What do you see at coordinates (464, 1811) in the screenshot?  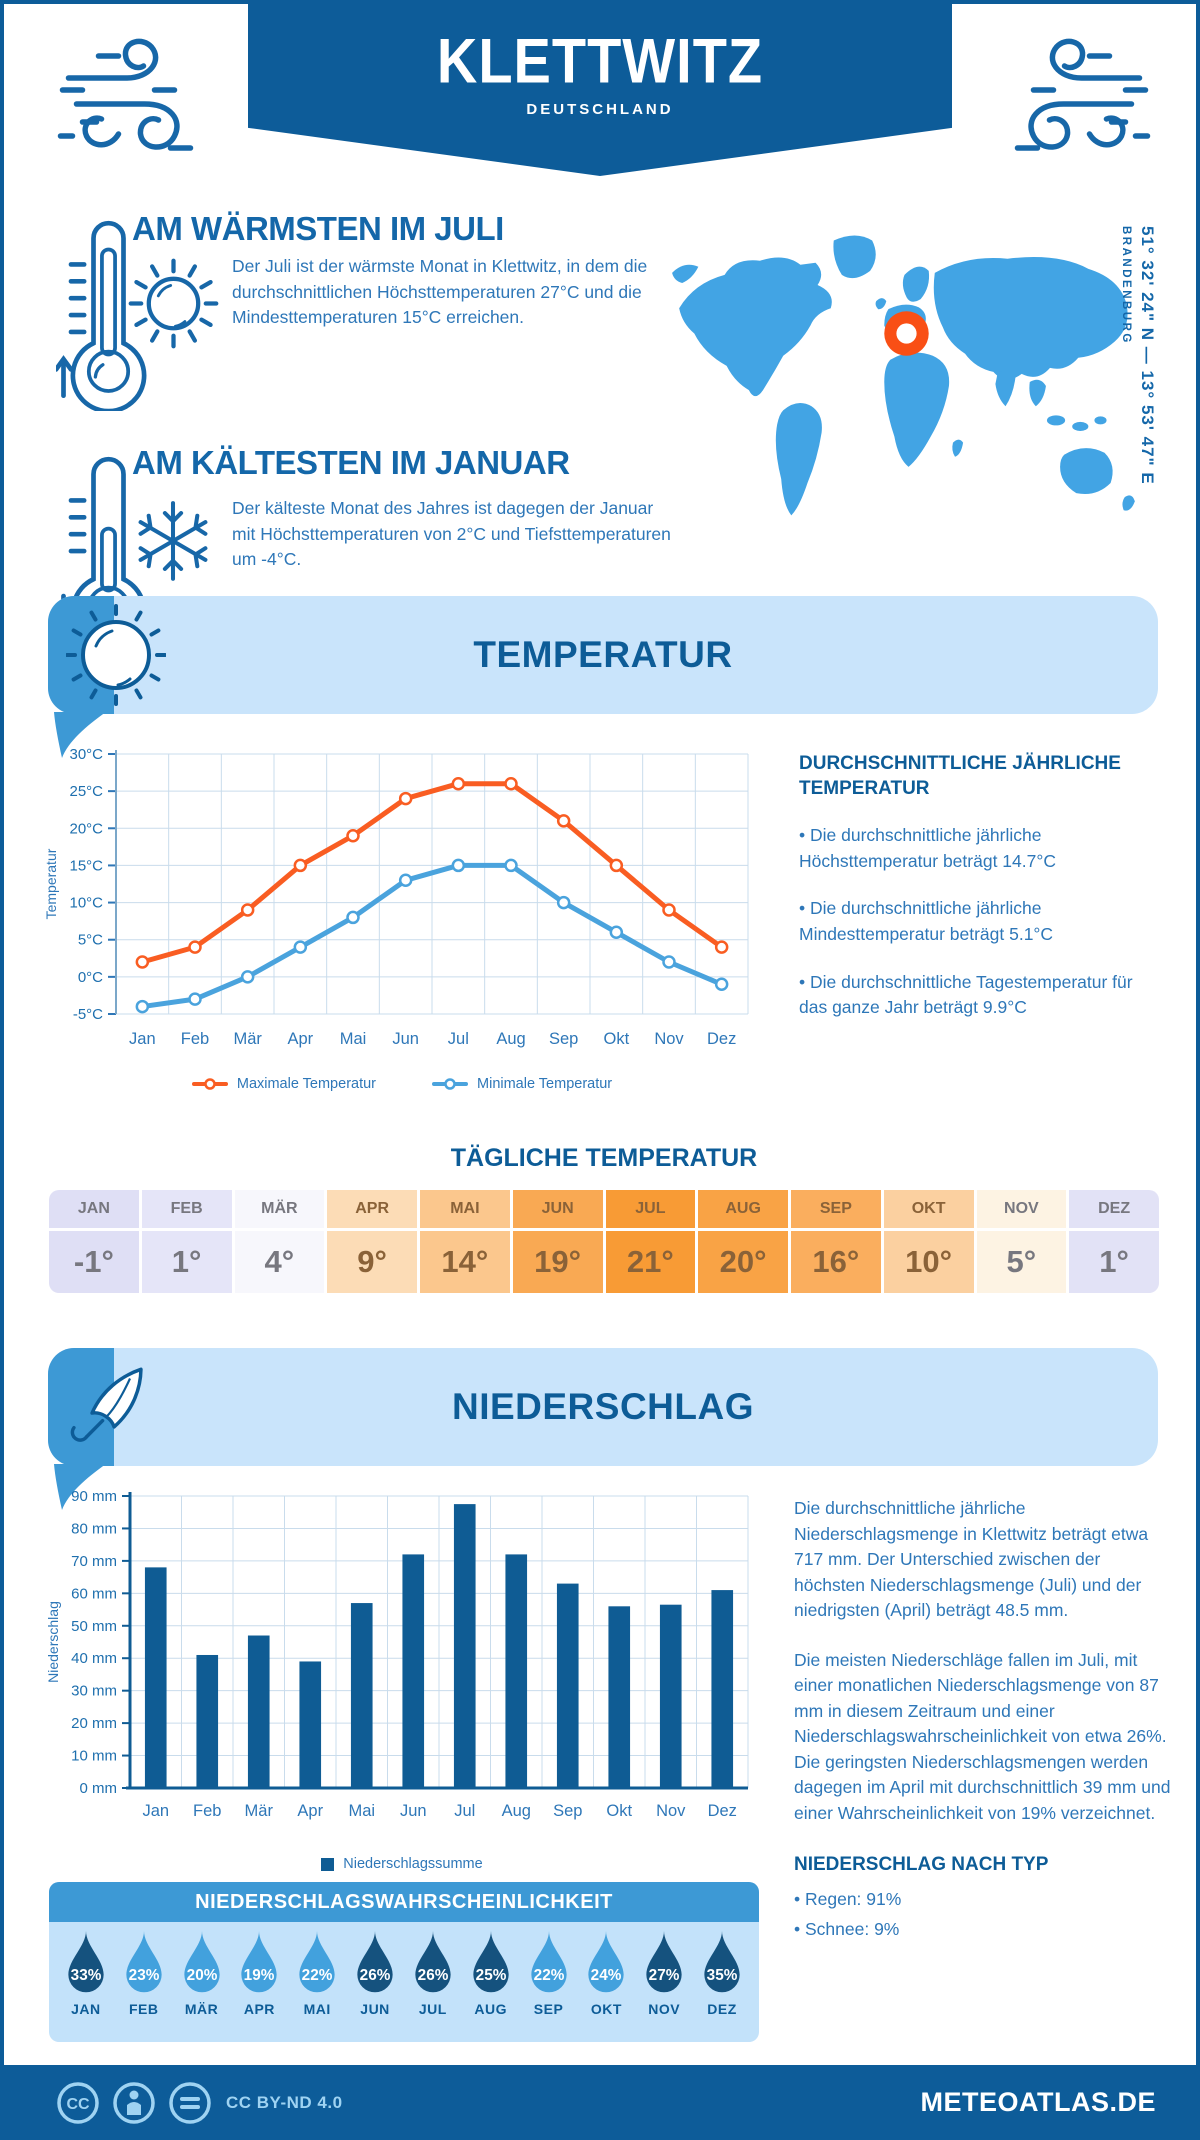 I see `svg-text: Jul` at bounding box center [464, 1811].